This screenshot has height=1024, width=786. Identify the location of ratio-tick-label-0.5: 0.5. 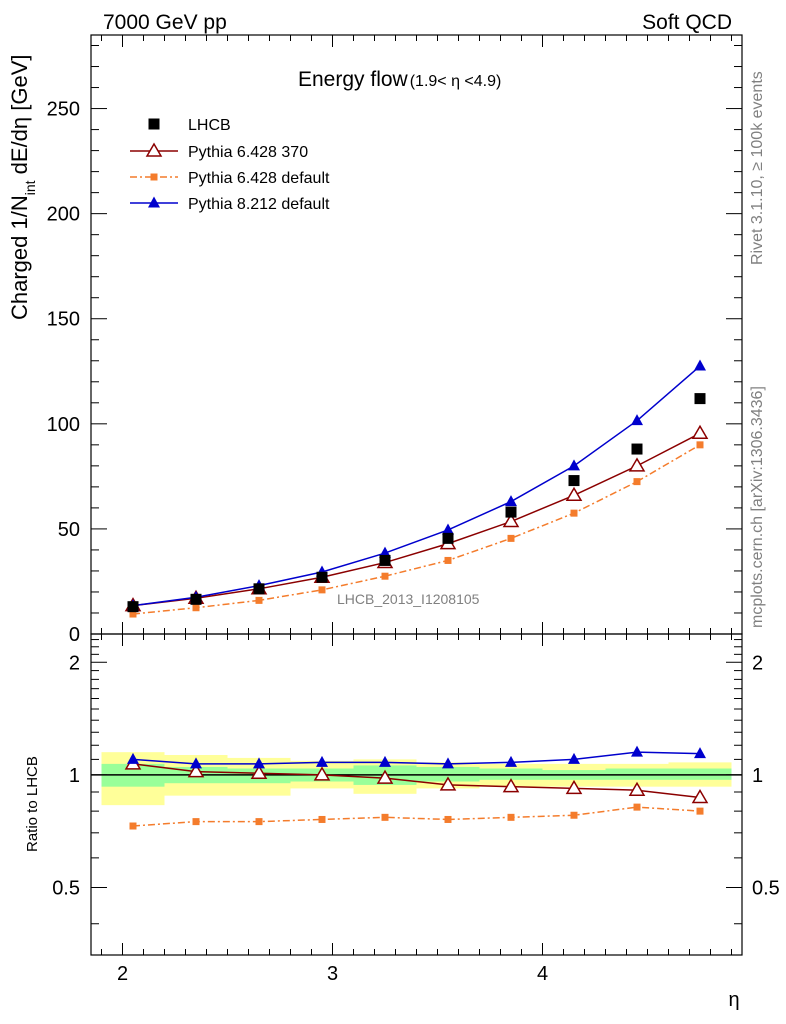
(66, 888).